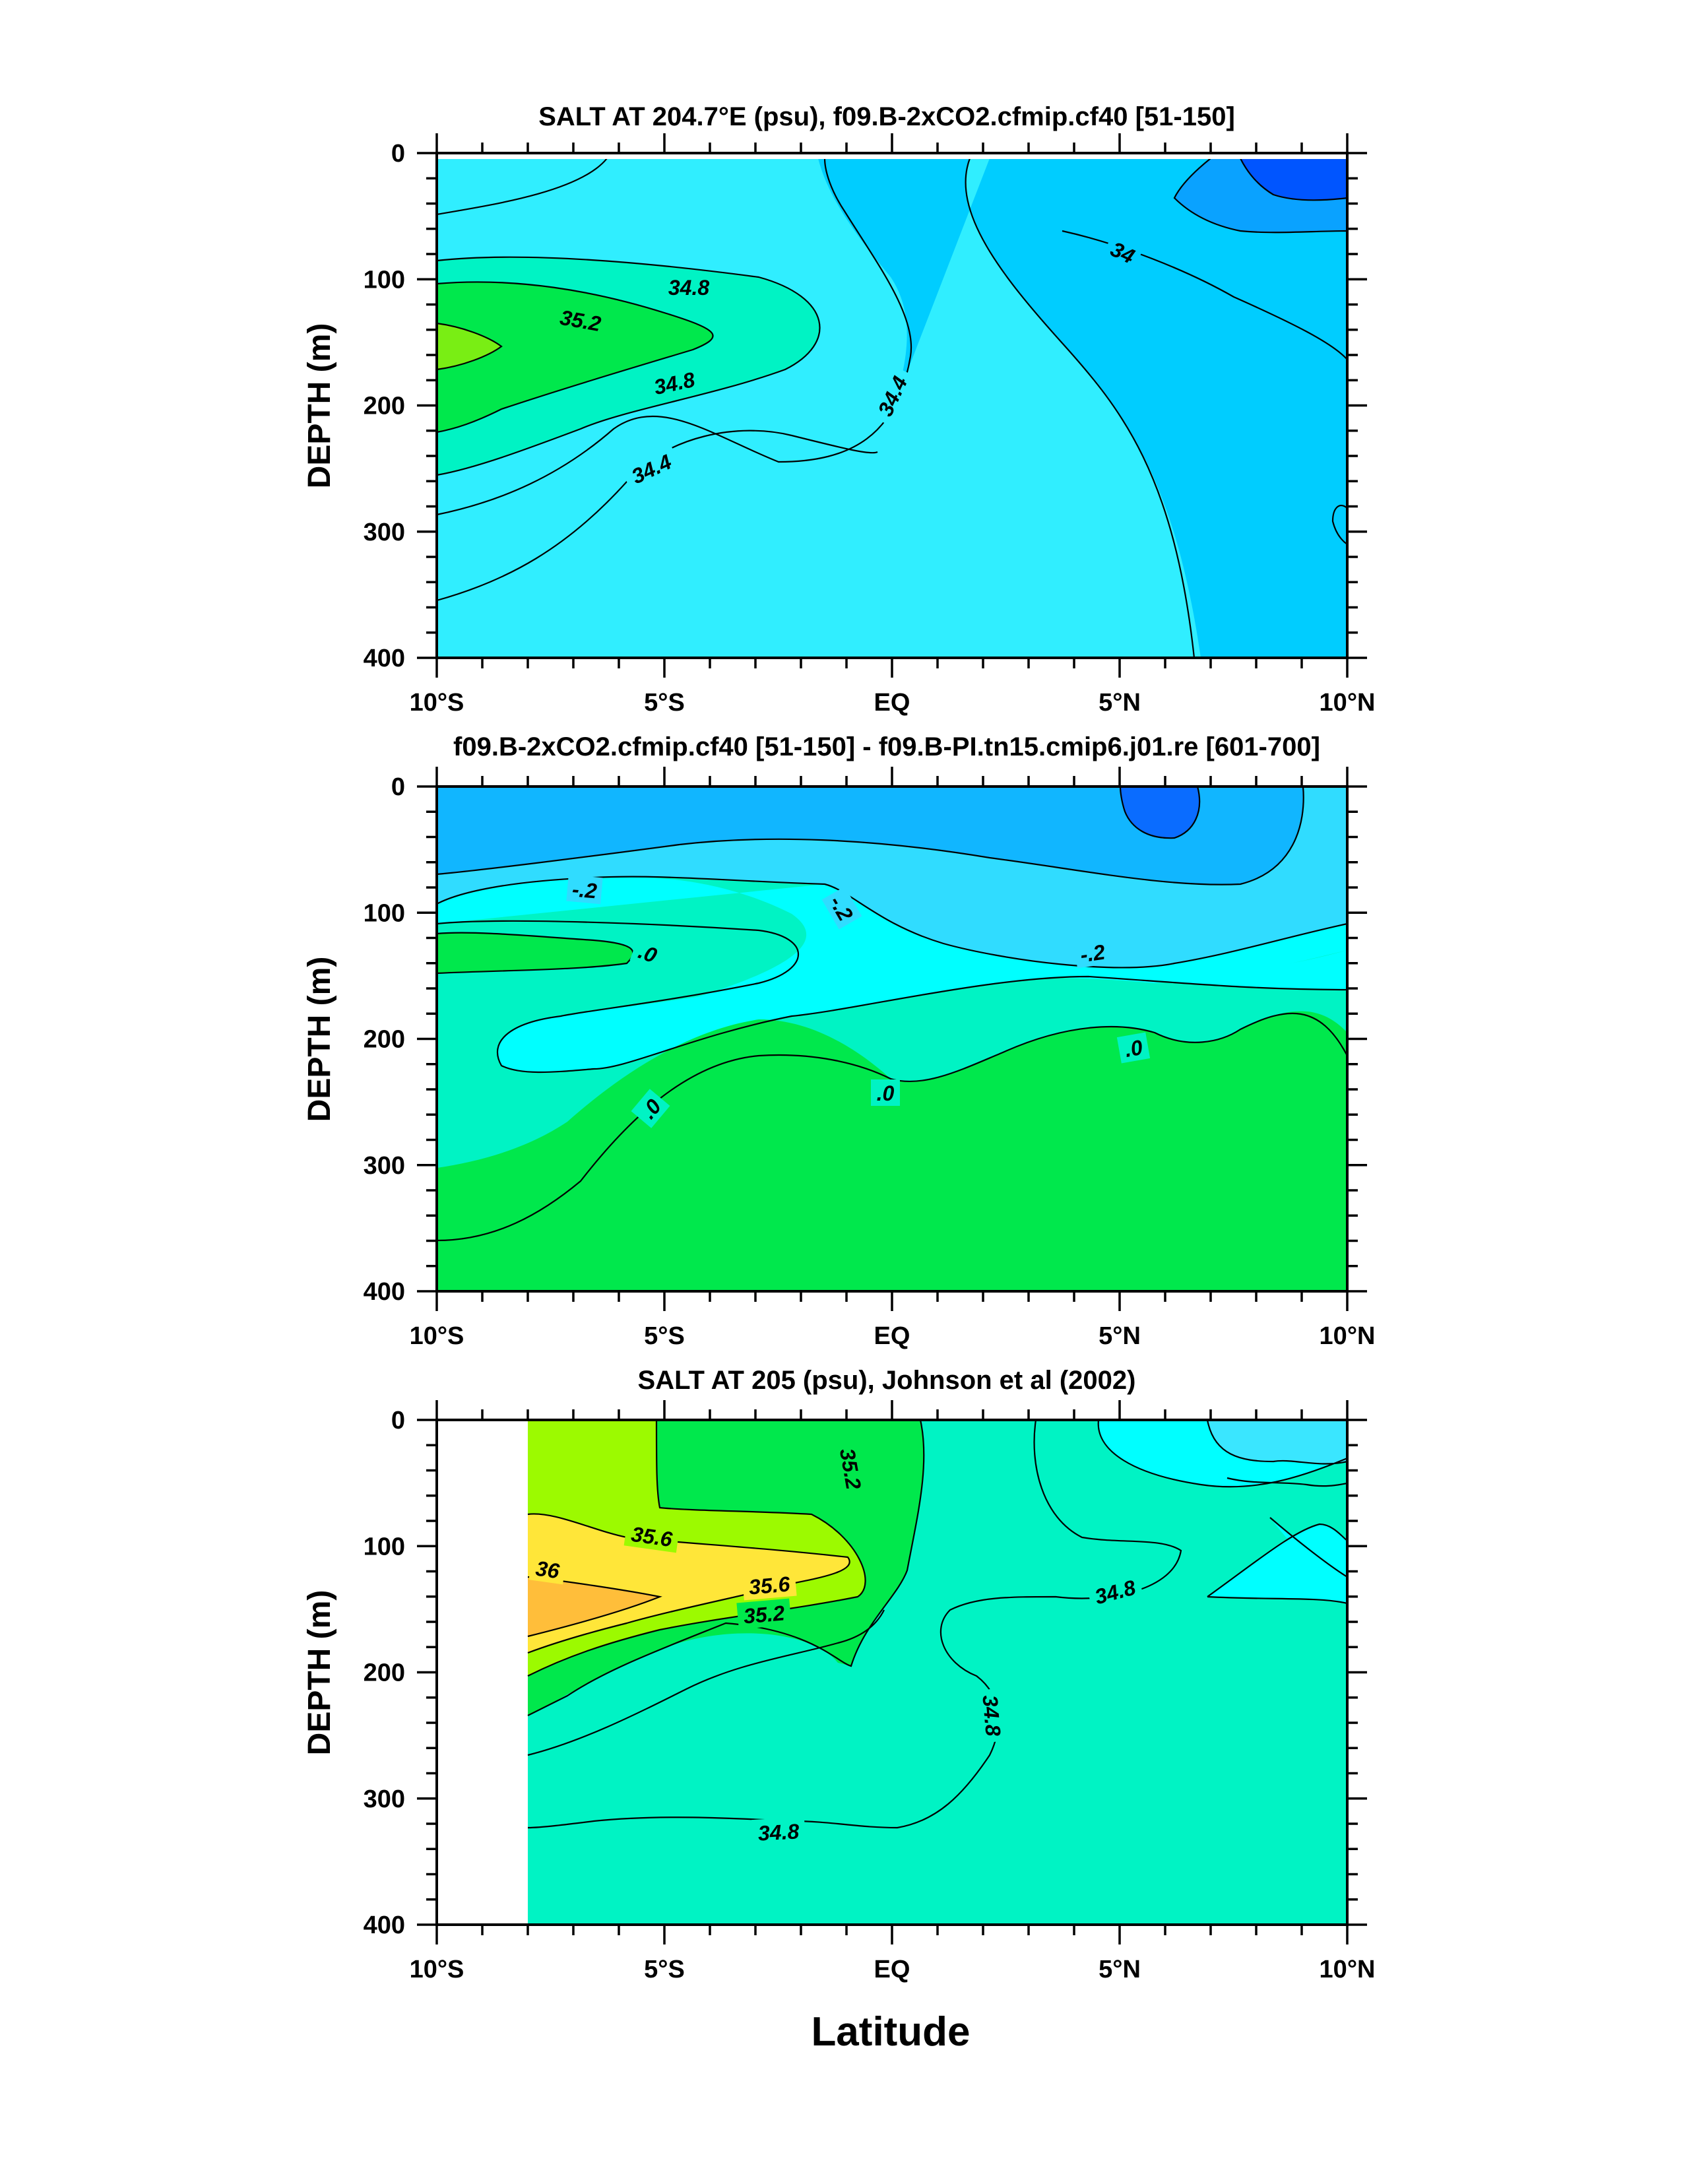  What do you see at coordinates (437, 1969) in the screenshot?
I see `panel3-x-tick-label: 10°S` at bounding box center [437, 1969].